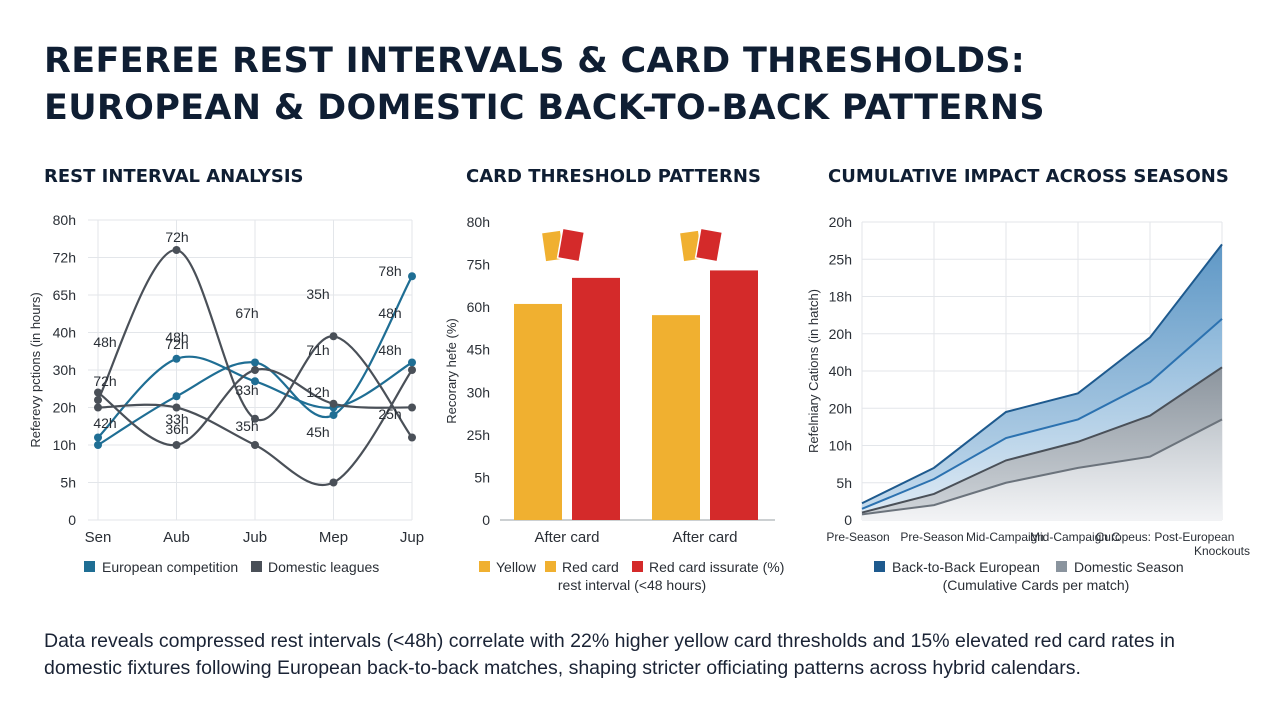  Describe the element at coordinates (1075, 537) in the screenshot. I see `x-tick-label: Mid-Campaign C` at that location.